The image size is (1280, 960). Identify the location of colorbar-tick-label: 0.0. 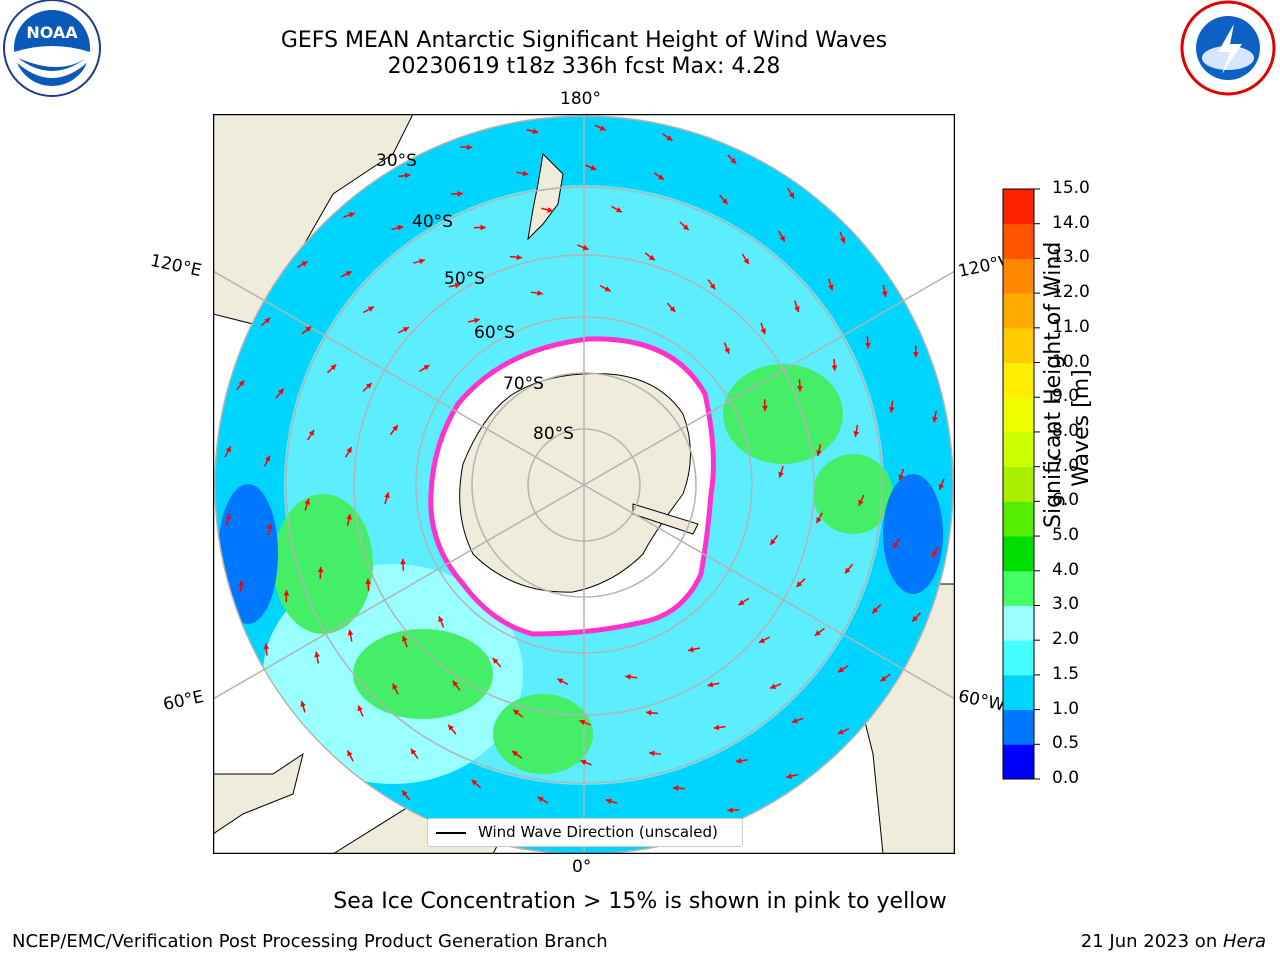
(1066, 778).